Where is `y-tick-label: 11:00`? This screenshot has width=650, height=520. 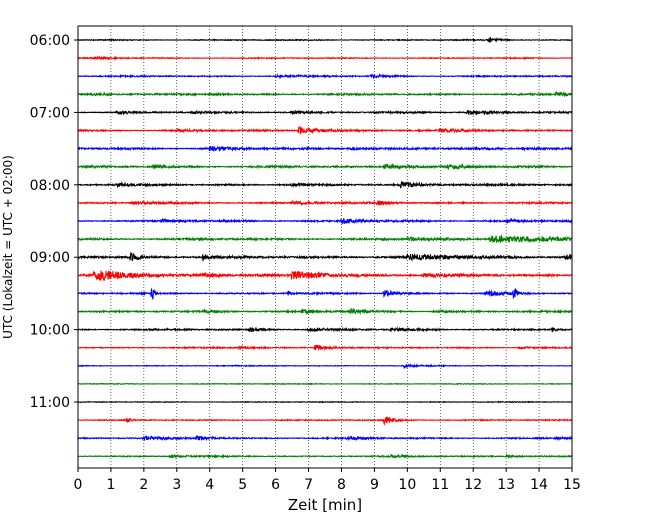 y-tick-label: 11:00 is located at coordinates (50, 403).